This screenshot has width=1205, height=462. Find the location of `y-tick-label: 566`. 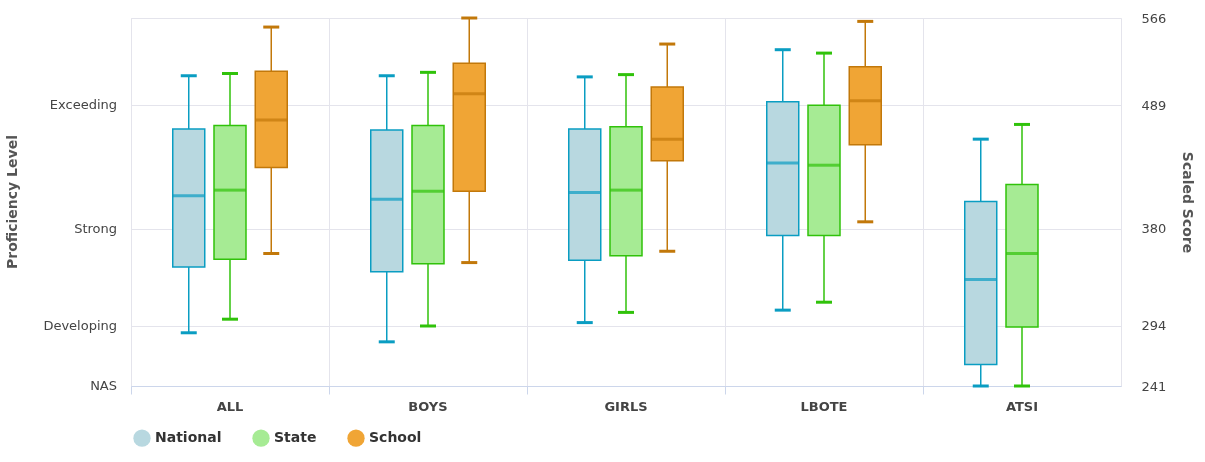

y-tick-label: 566 is located at coordinates (1154, 18).